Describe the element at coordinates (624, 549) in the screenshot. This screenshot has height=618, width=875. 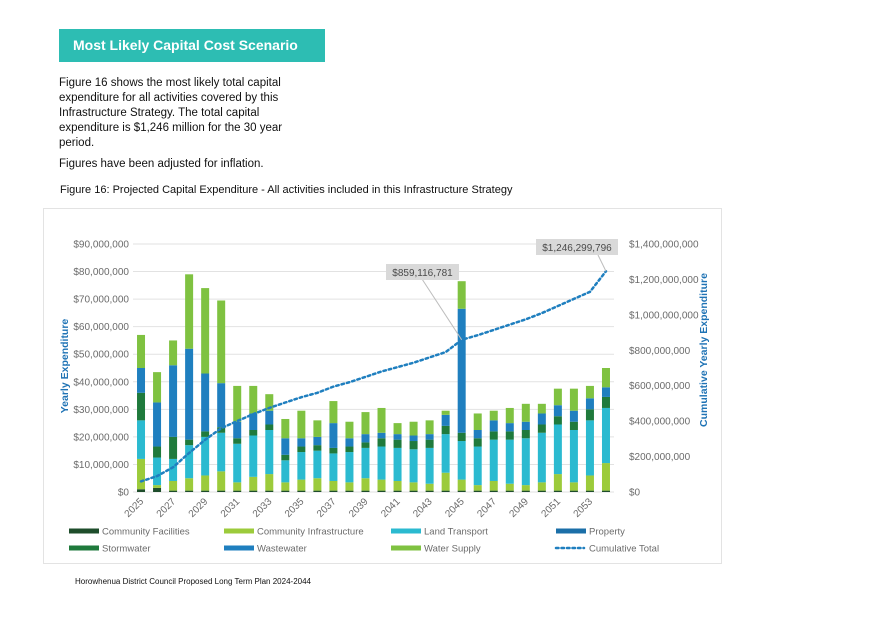
I see `legend-label: Cumulative Total` at that location.